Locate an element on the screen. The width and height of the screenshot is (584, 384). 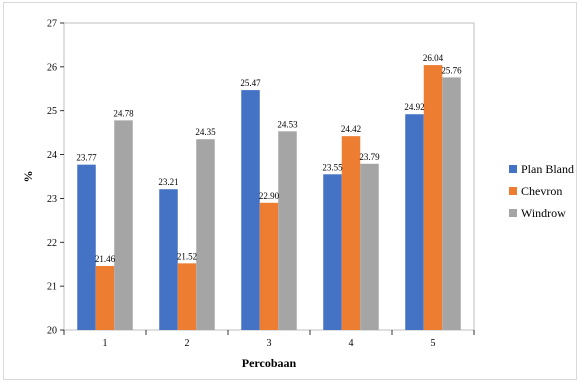
y-tick-label: 24 is located at coordinates (52, 155).